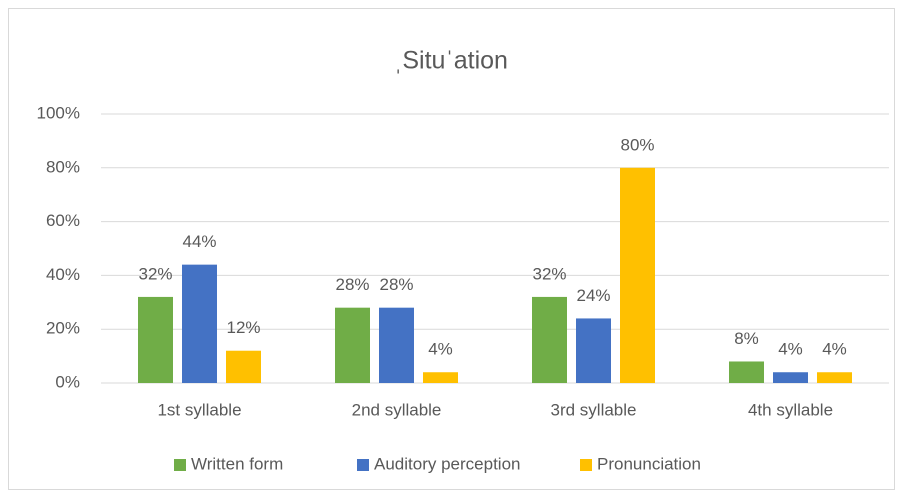  Describe the element at coordinates (63, 220) in the screenshot. I see `y-tick-label: 60%` at that location.